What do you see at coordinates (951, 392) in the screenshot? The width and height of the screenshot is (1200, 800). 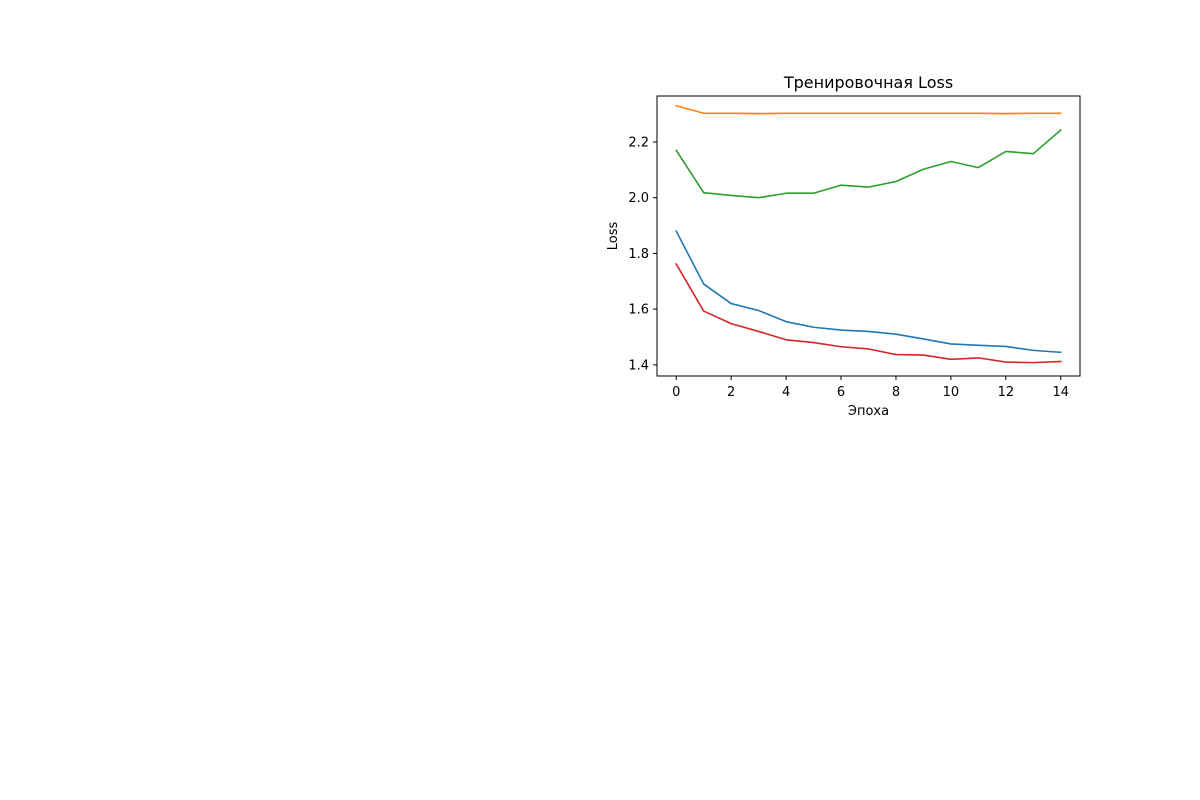 I see `x-tick-label: 10` at bounding box center [951, 392].